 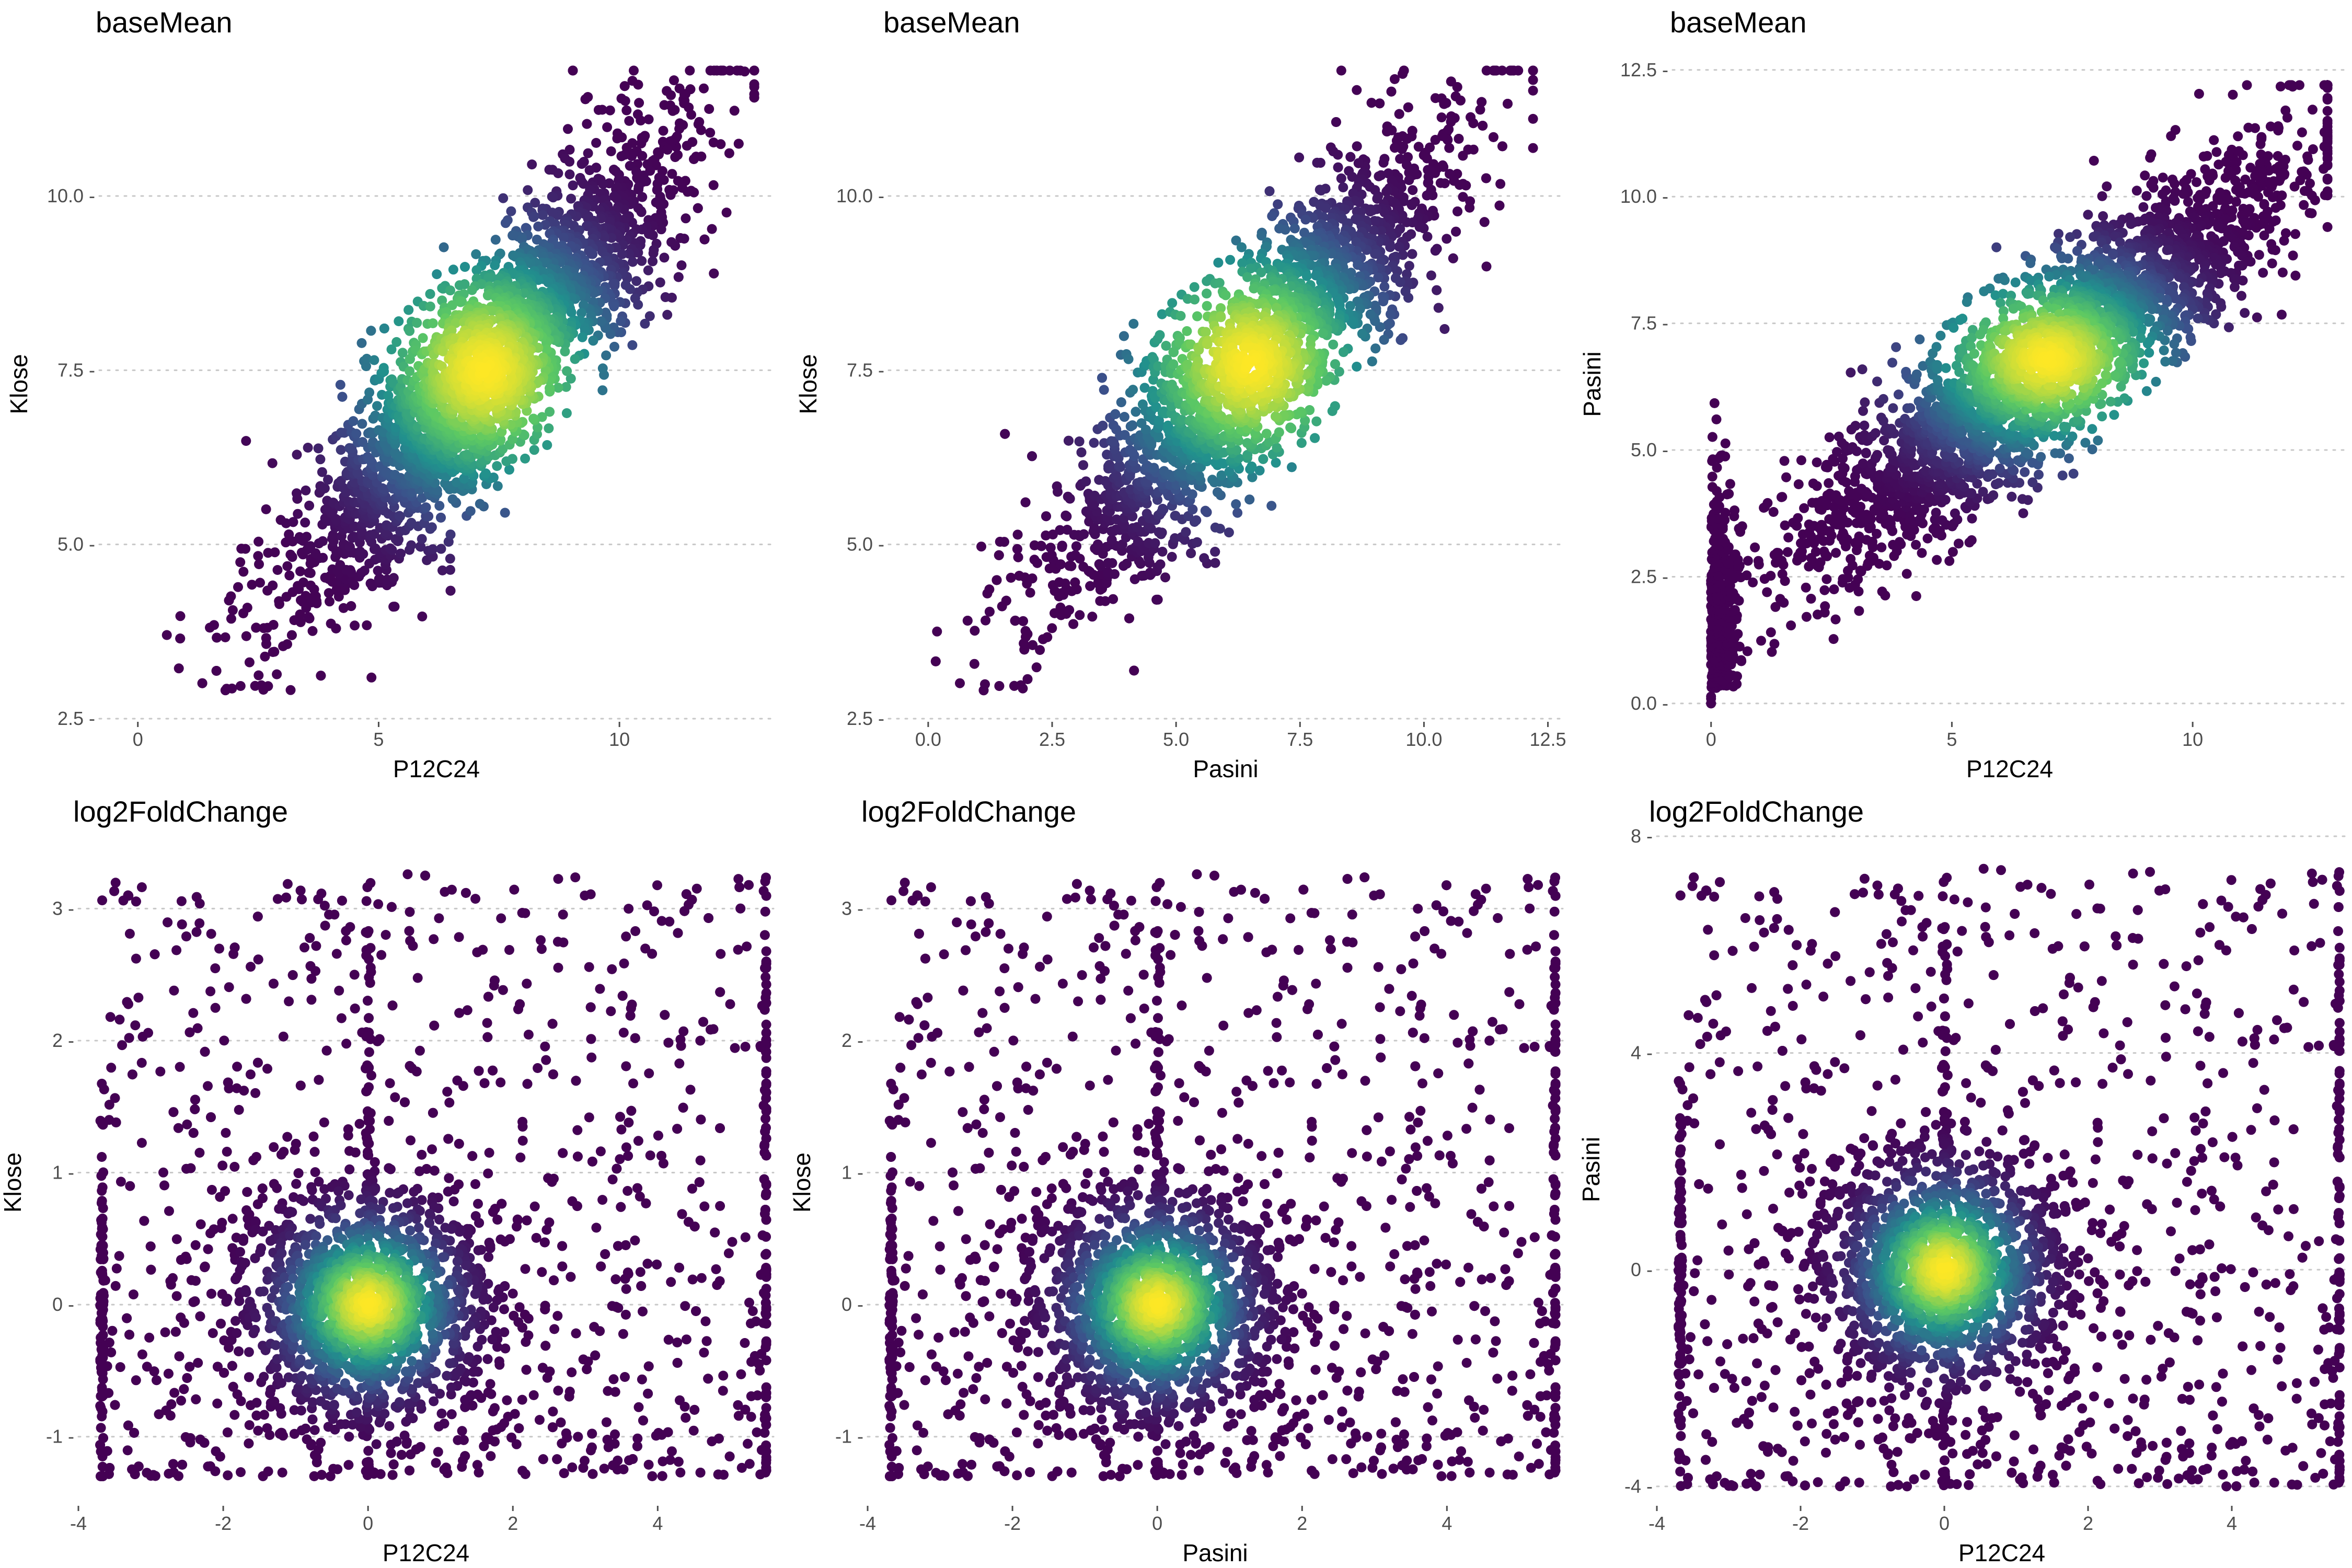 What do you see at coordinates (619, 739) in the screenshot?
I see `x-tick-label: 10` at bounding box center [619, 739].